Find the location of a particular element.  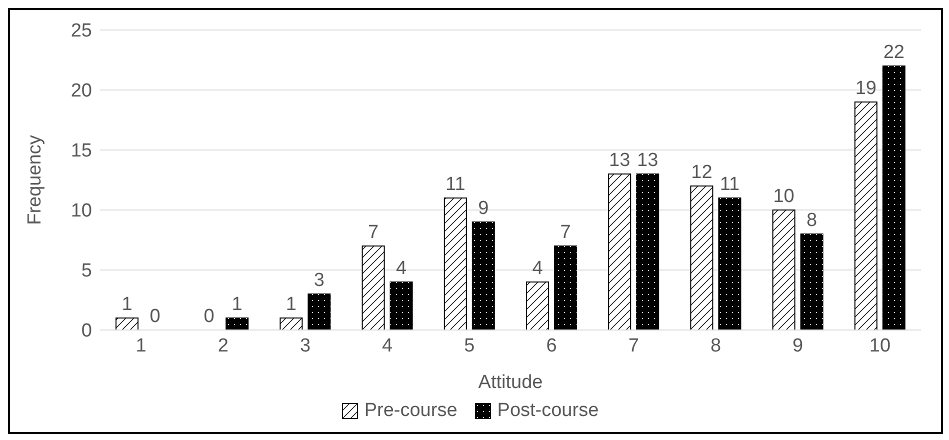

data-label: 12 is located at coordinates (701, 172).